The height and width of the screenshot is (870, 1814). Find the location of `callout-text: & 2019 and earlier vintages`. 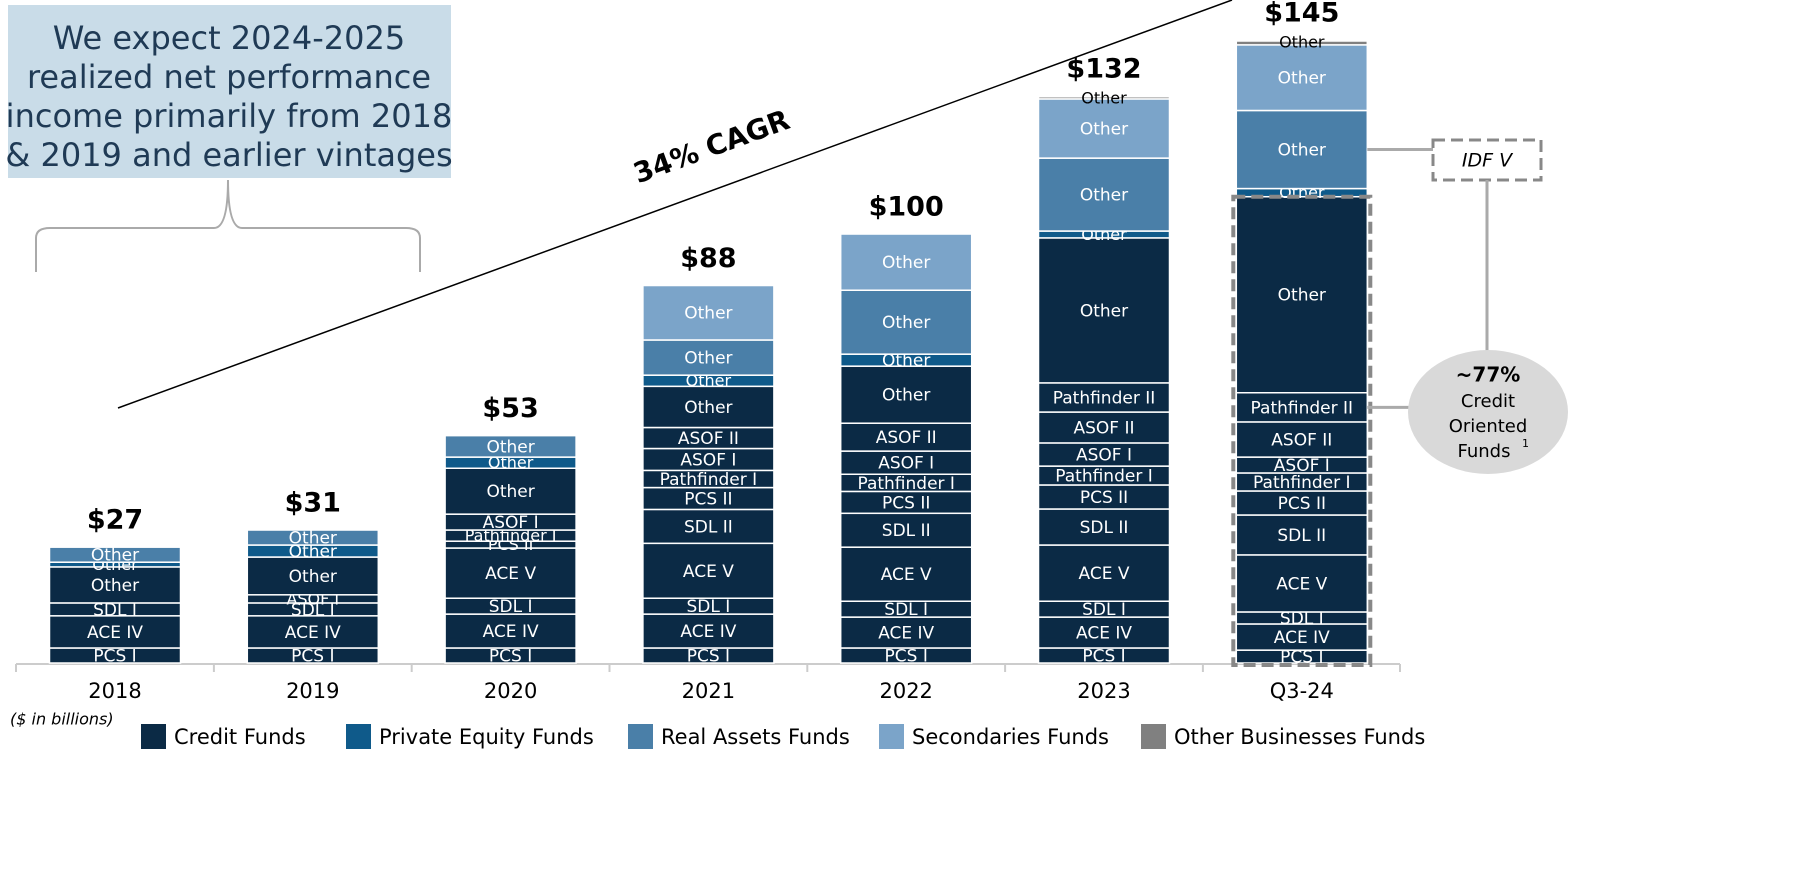

callout-text: & 2019 and earlier vintages is located at coordinates (228, 155).